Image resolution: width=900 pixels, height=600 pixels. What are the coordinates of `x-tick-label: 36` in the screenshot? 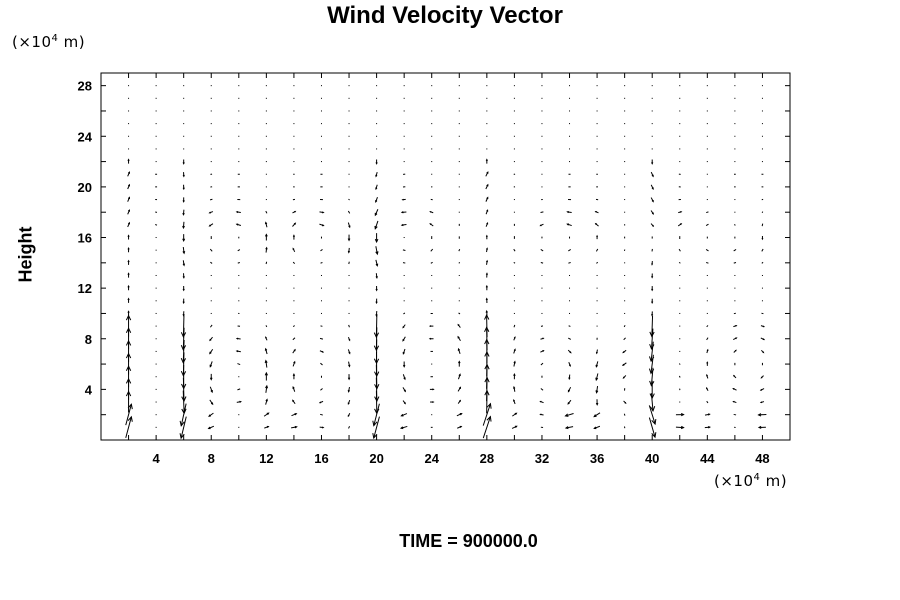 It's located at (597, 458).